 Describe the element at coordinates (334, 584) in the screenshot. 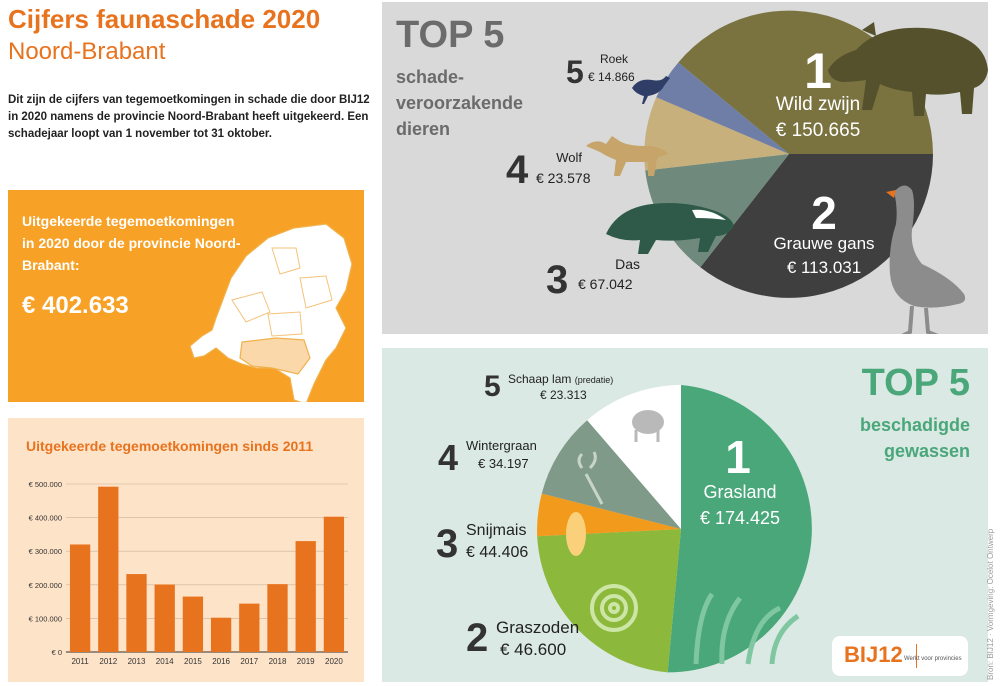

I see `bar-2020` at that location.